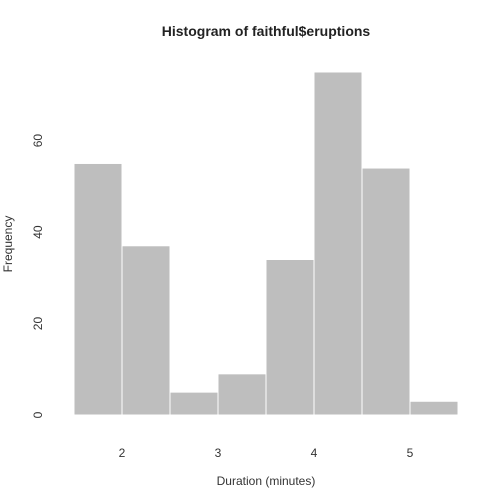 This screenshot has width=504, height=504. I want to click on x-tick-label: 3, so click(218, 453).